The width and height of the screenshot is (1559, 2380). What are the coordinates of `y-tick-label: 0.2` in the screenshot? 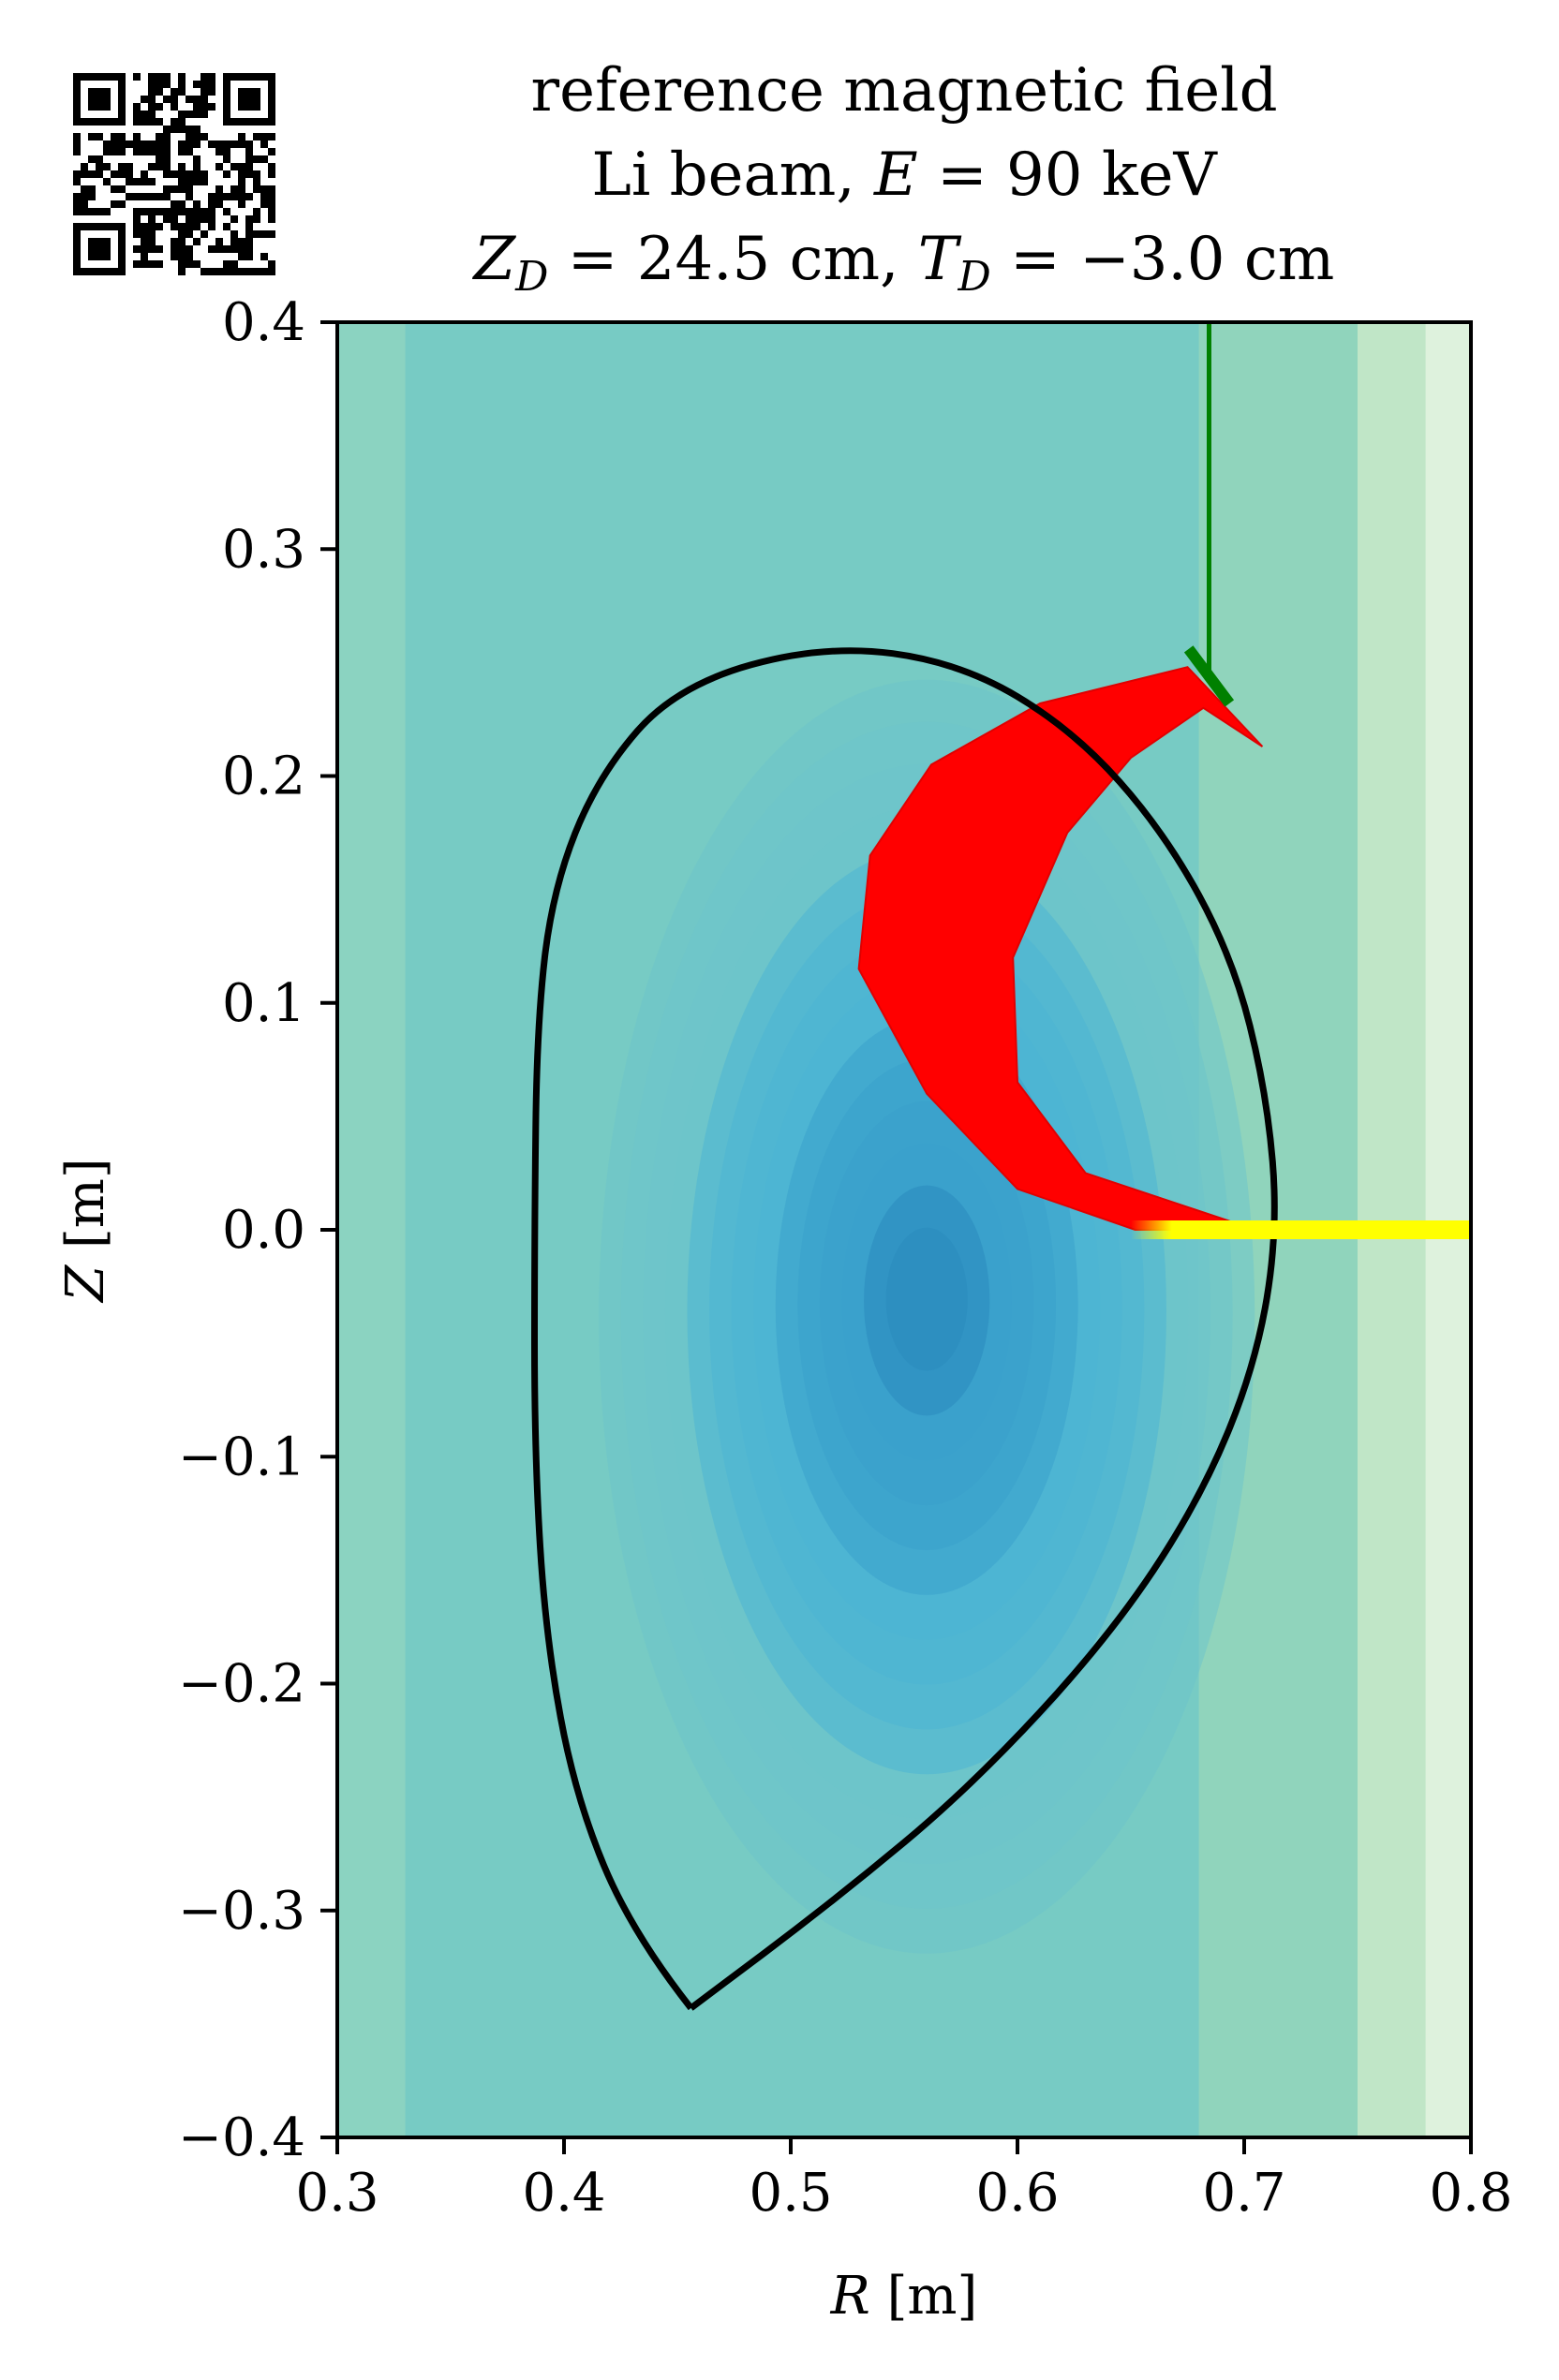 It's located at (263, 777).